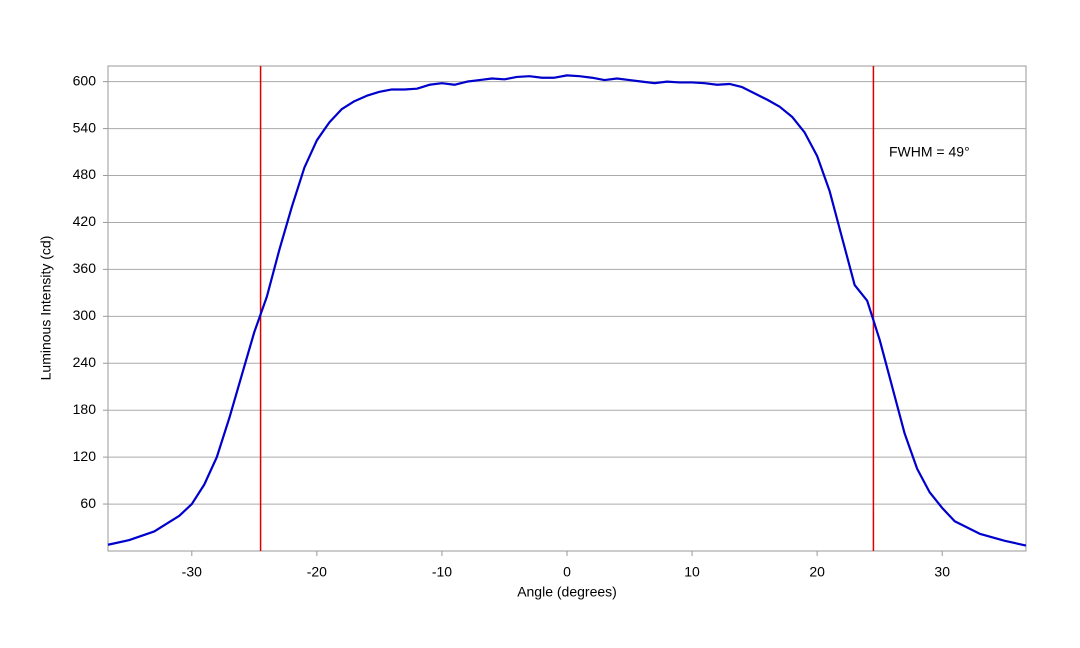 Image resolution: width=1080 pixels, height=648 pixels. Describe the element at coordinates (929, 152) in the screenshot. I see `annotation: FWHM = 49°` at that location.